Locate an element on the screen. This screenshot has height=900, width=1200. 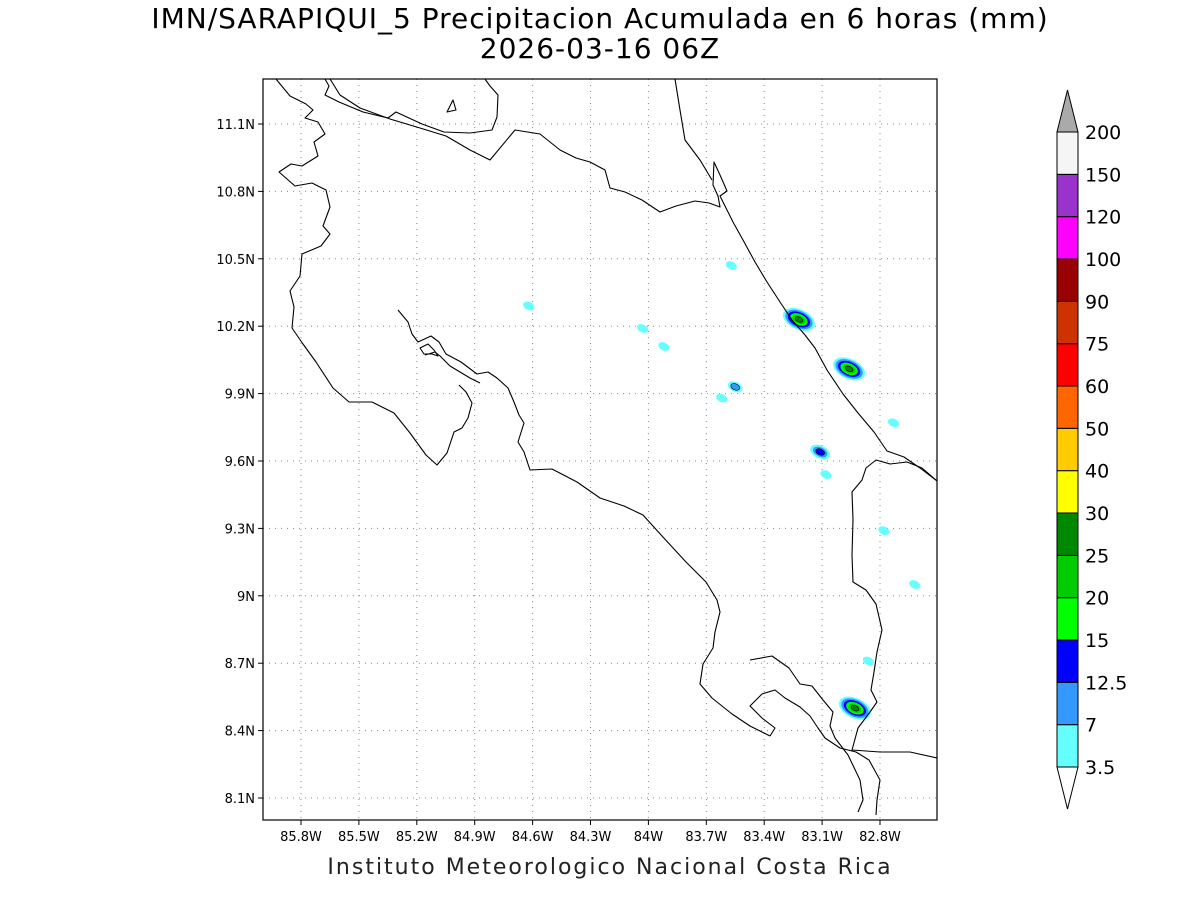
x-tick-label: 84.3W is located at coordinates (591, 837).